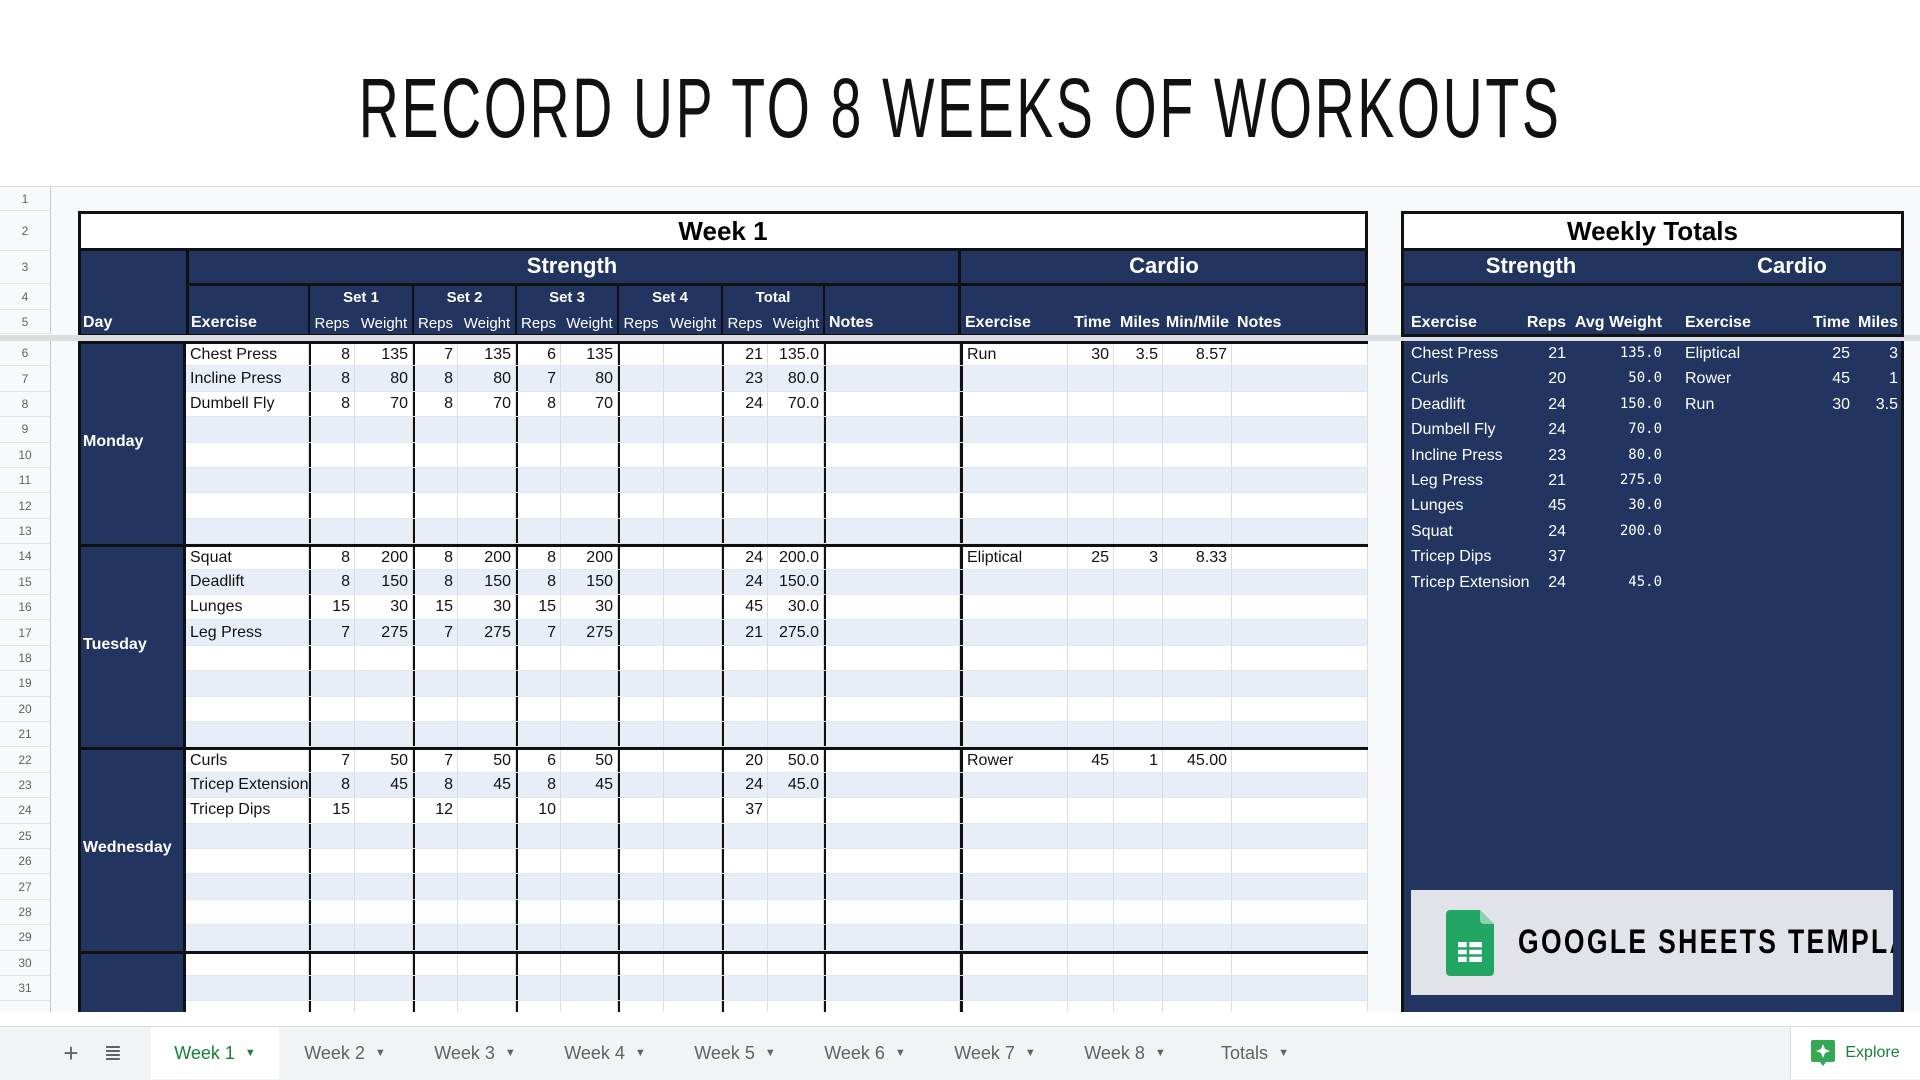 The height and width of the screenshot is (1080, 1920). Describe the element at coordinates (1014, 355) in the screenshot. I see `cardio-exercise-cell: Run` at that location.